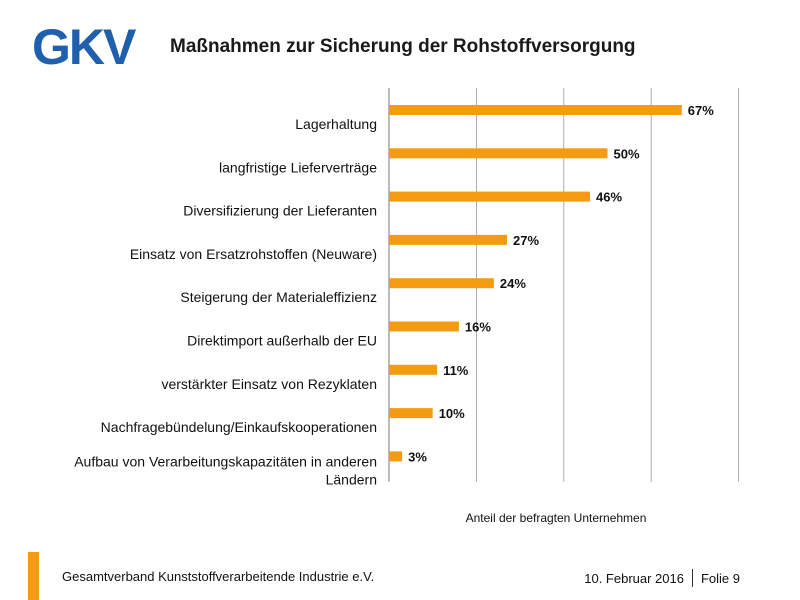 The image size is (800, 600). I want to click on value-label: 10%, so click(452, 413).